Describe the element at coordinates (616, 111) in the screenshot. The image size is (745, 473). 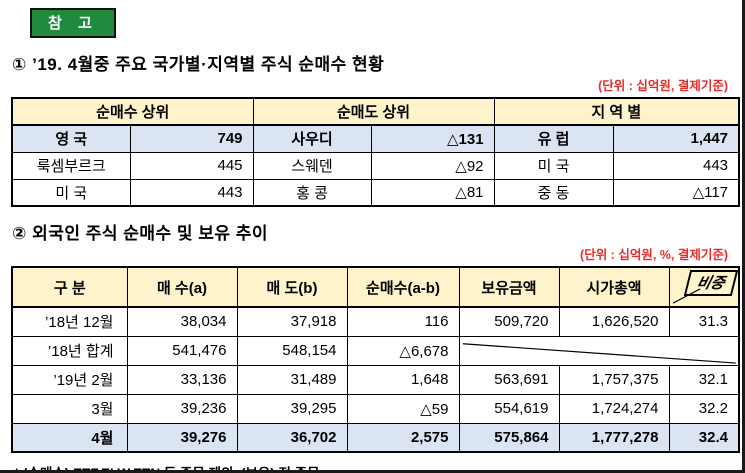
I see `column-header-region: 지 역 별` at that location.